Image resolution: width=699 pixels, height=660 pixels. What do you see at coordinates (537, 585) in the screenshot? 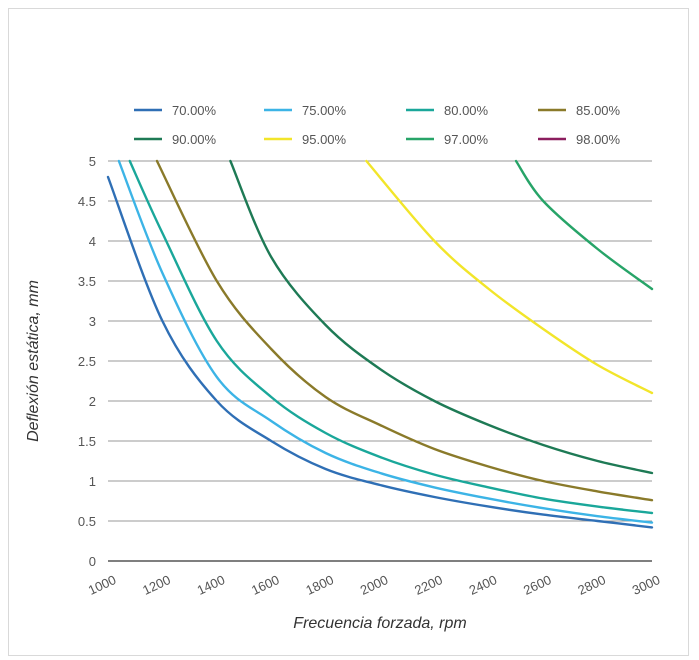
I see `x-tick-label: 2600` at bounding box center [537, 585].